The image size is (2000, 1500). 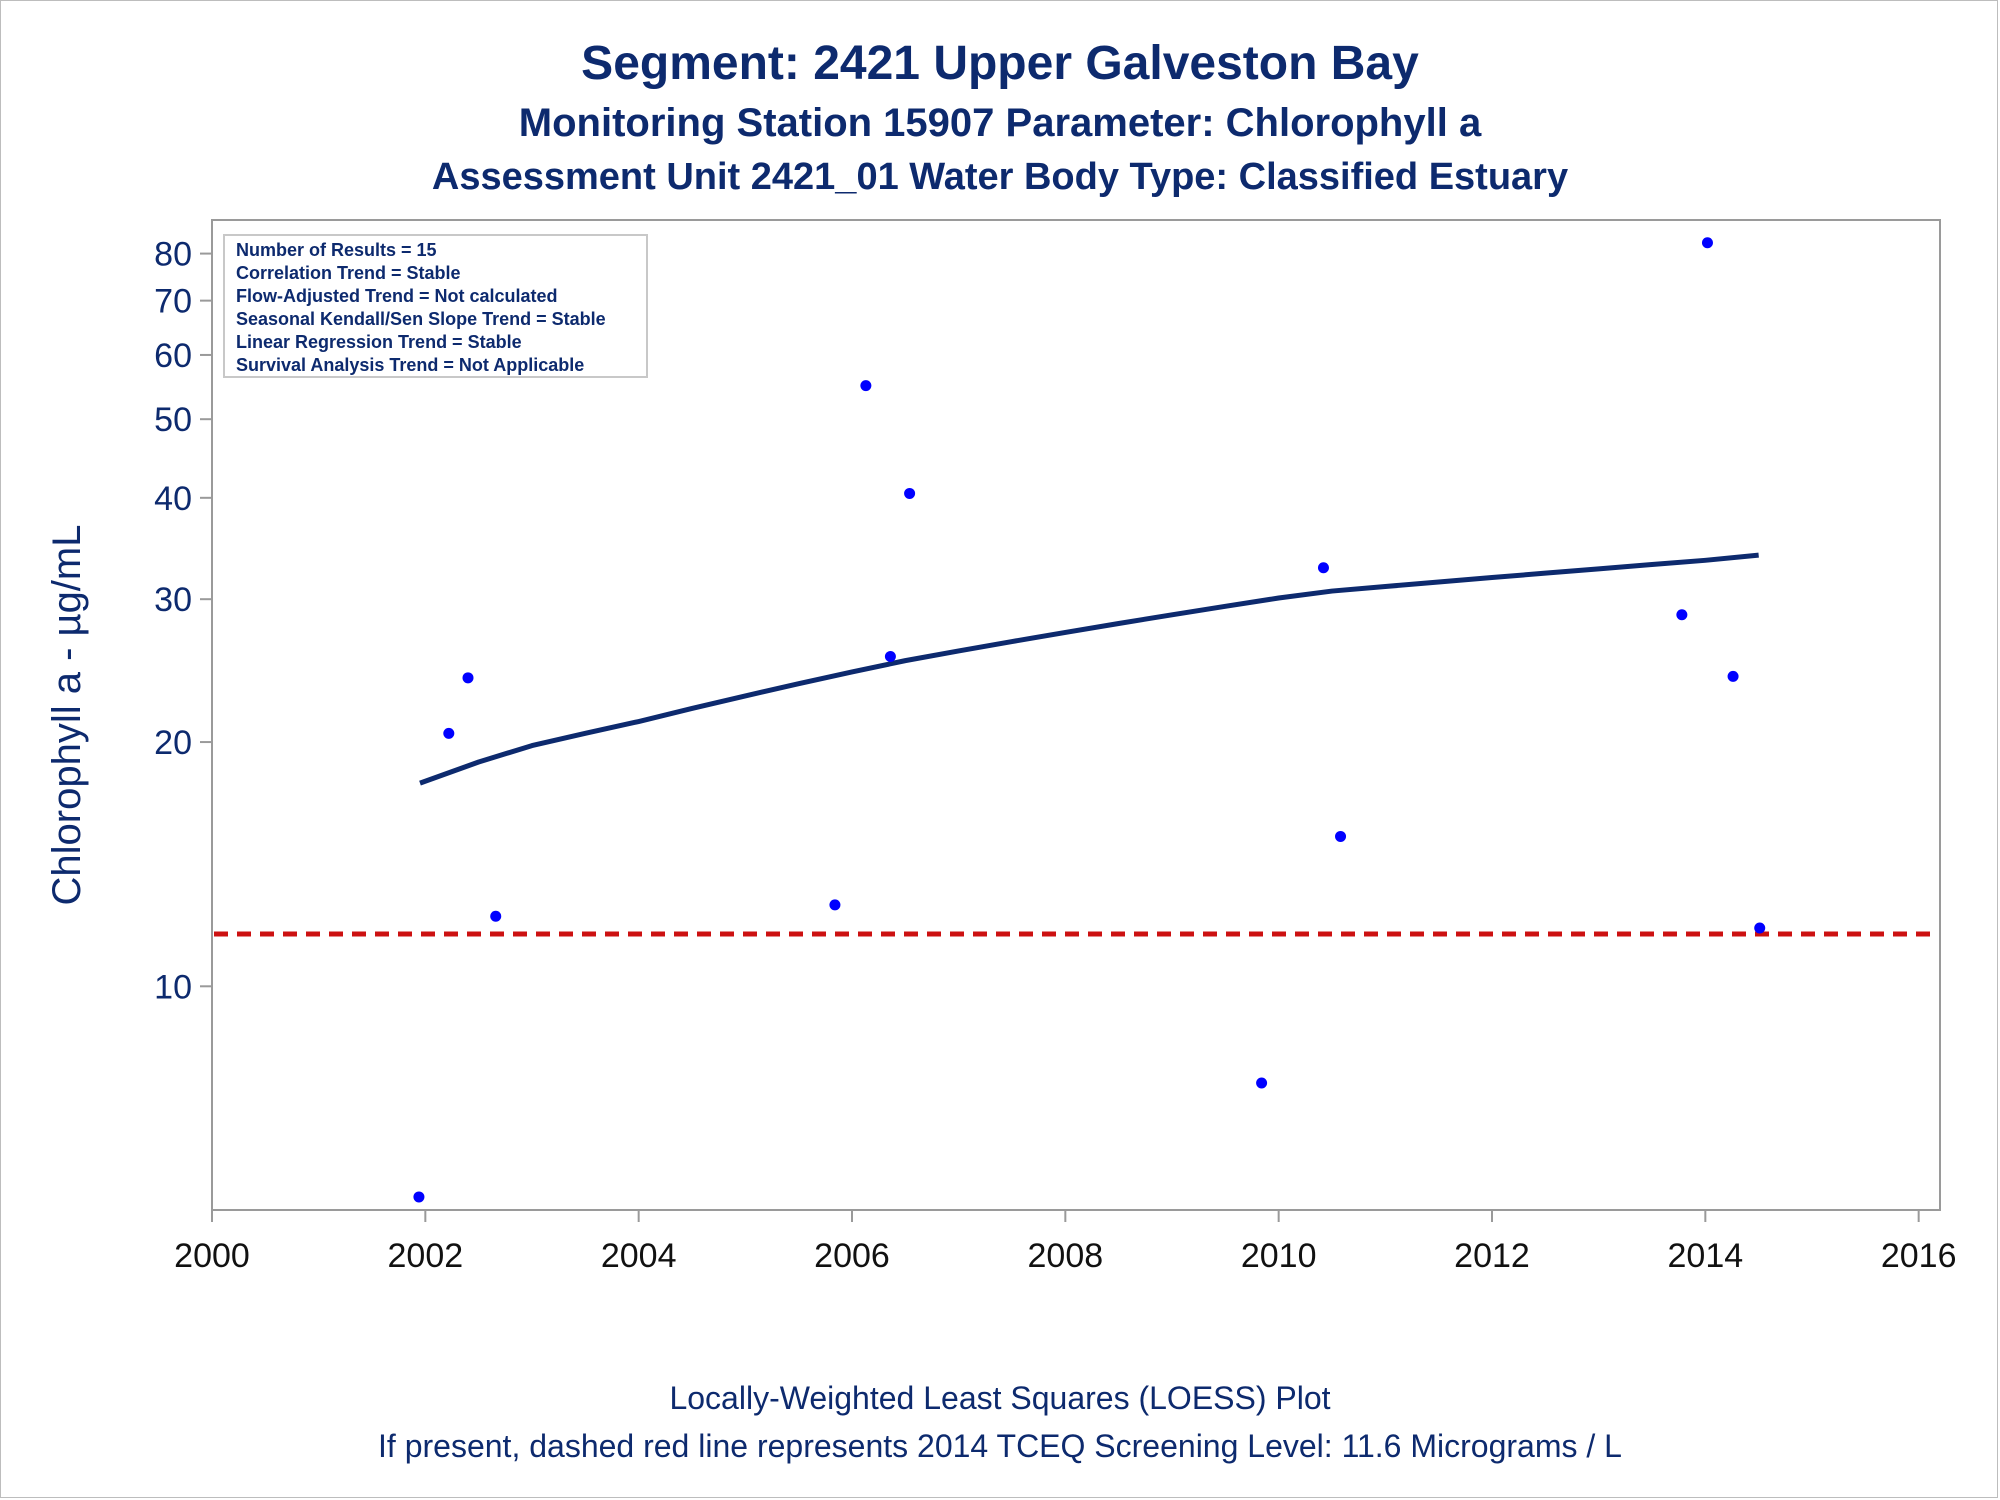 What do you see at coordinates (183, 621) in the screenshot?
I see `y-axis: 10 20 30 40 50 60 70 80` at bounding box center [183, 621].